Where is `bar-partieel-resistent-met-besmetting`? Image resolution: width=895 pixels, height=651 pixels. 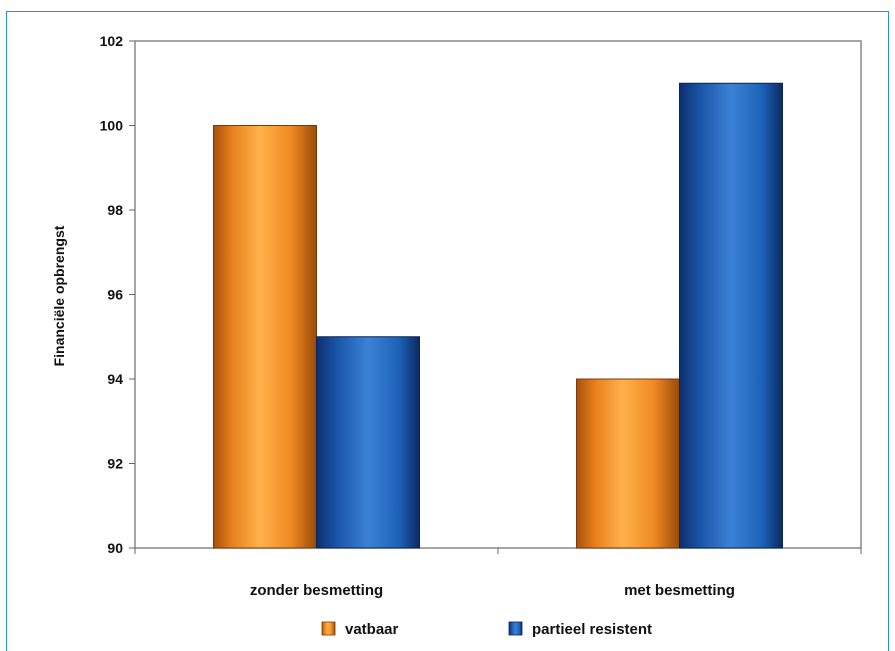
bar-partieel-resistent-met-besmetting is located at coordinates (731, 315).